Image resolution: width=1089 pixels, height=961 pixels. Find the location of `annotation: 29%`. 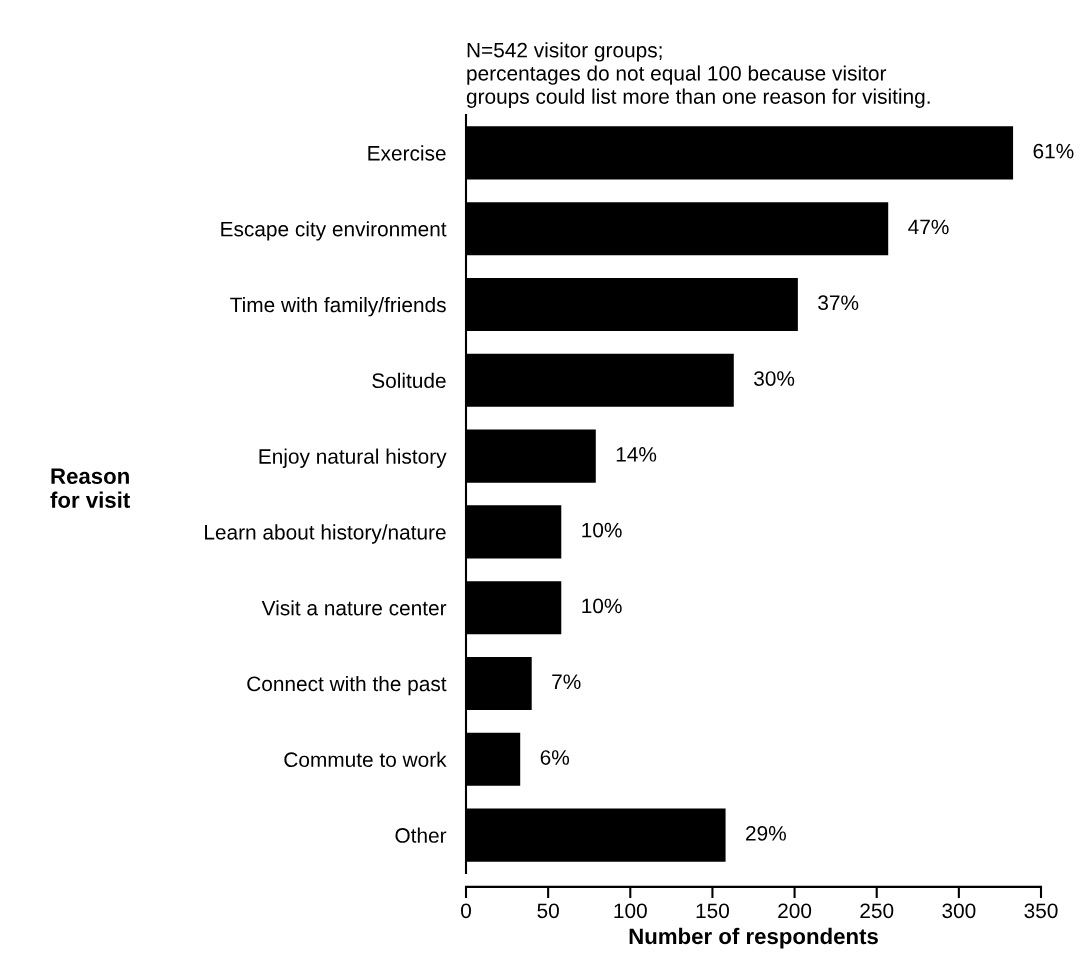

annotation: 29% is located at coordinates (766, 833).